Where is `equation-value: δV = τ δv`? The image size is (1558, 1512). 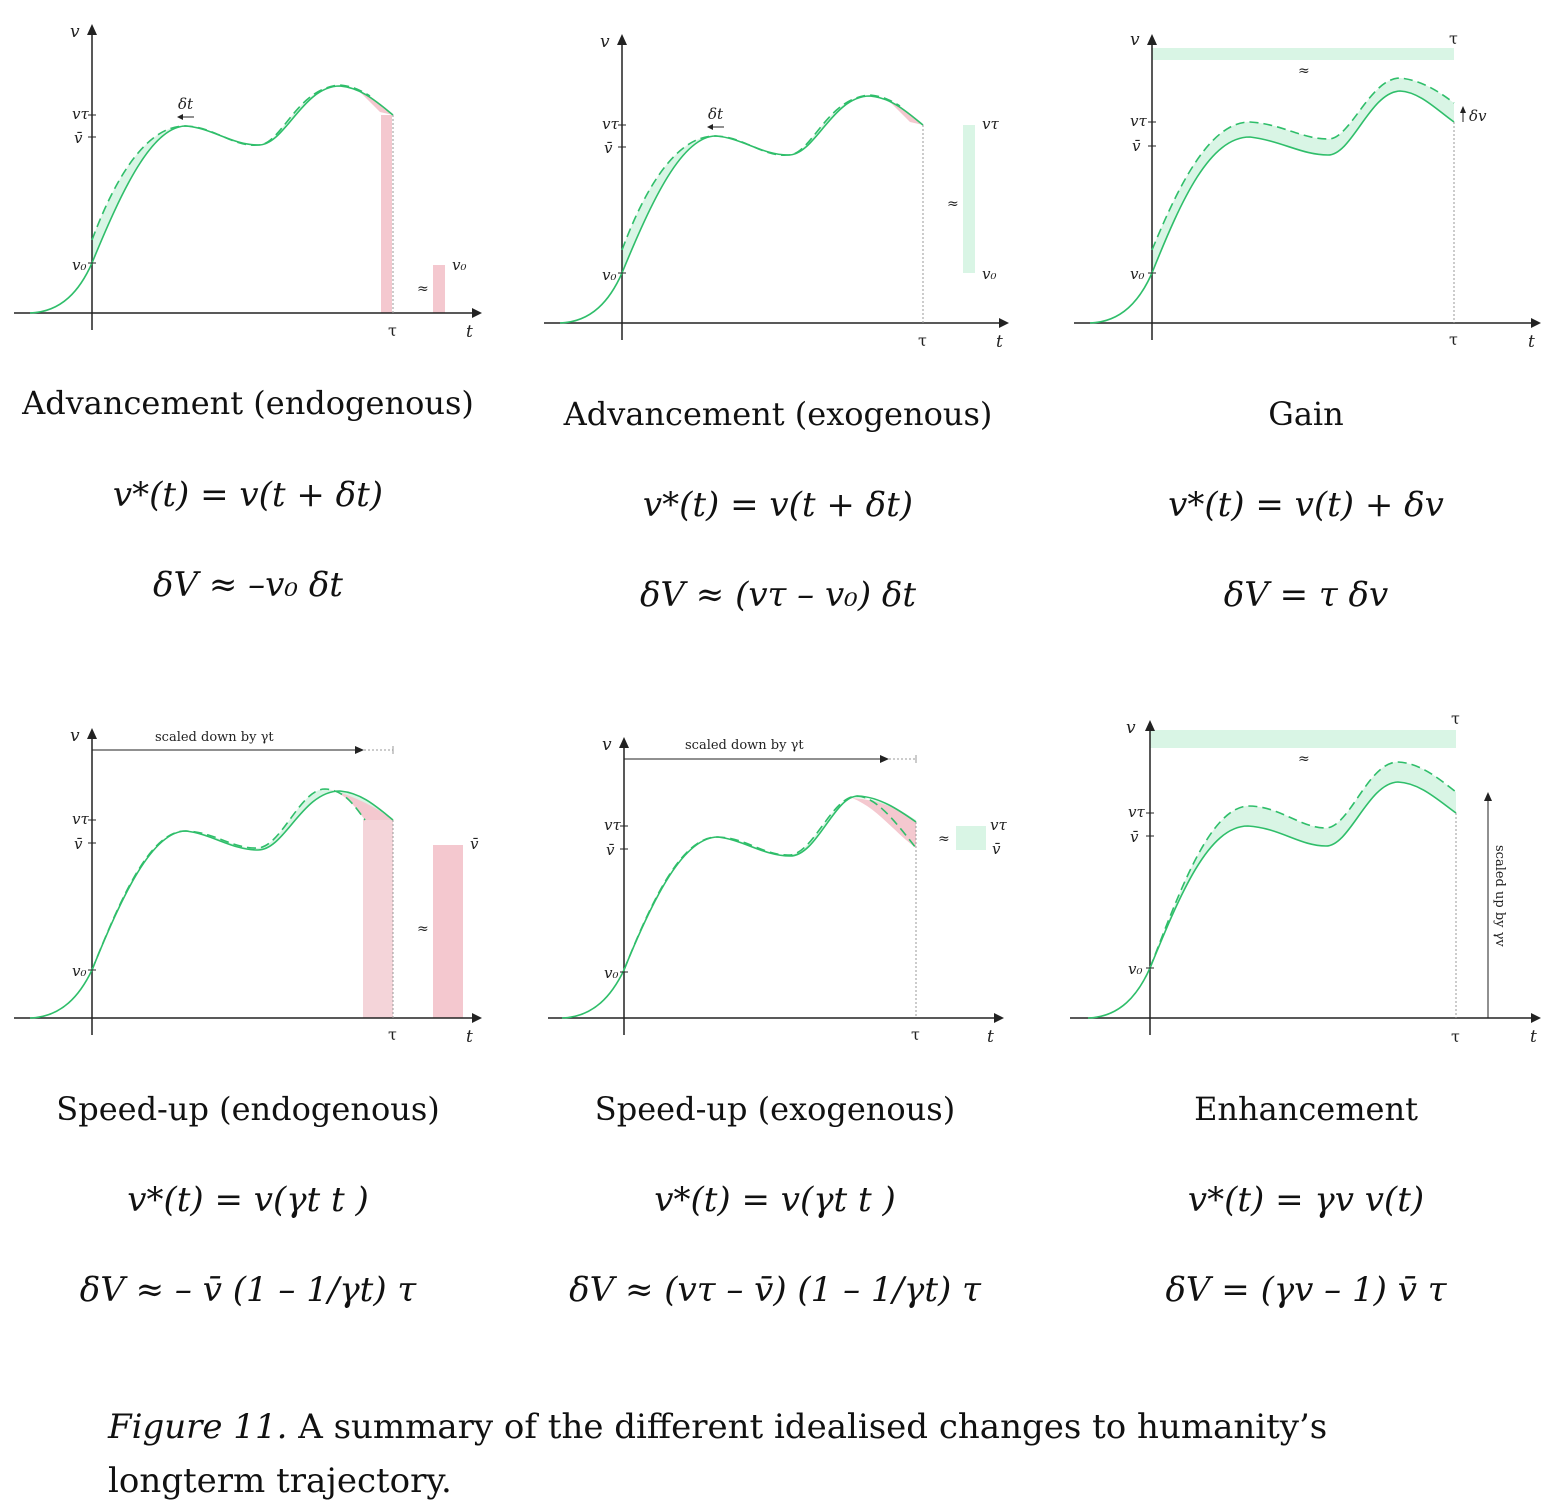 equation-value: δV = τ δv is located at coordinates (1306, 595).